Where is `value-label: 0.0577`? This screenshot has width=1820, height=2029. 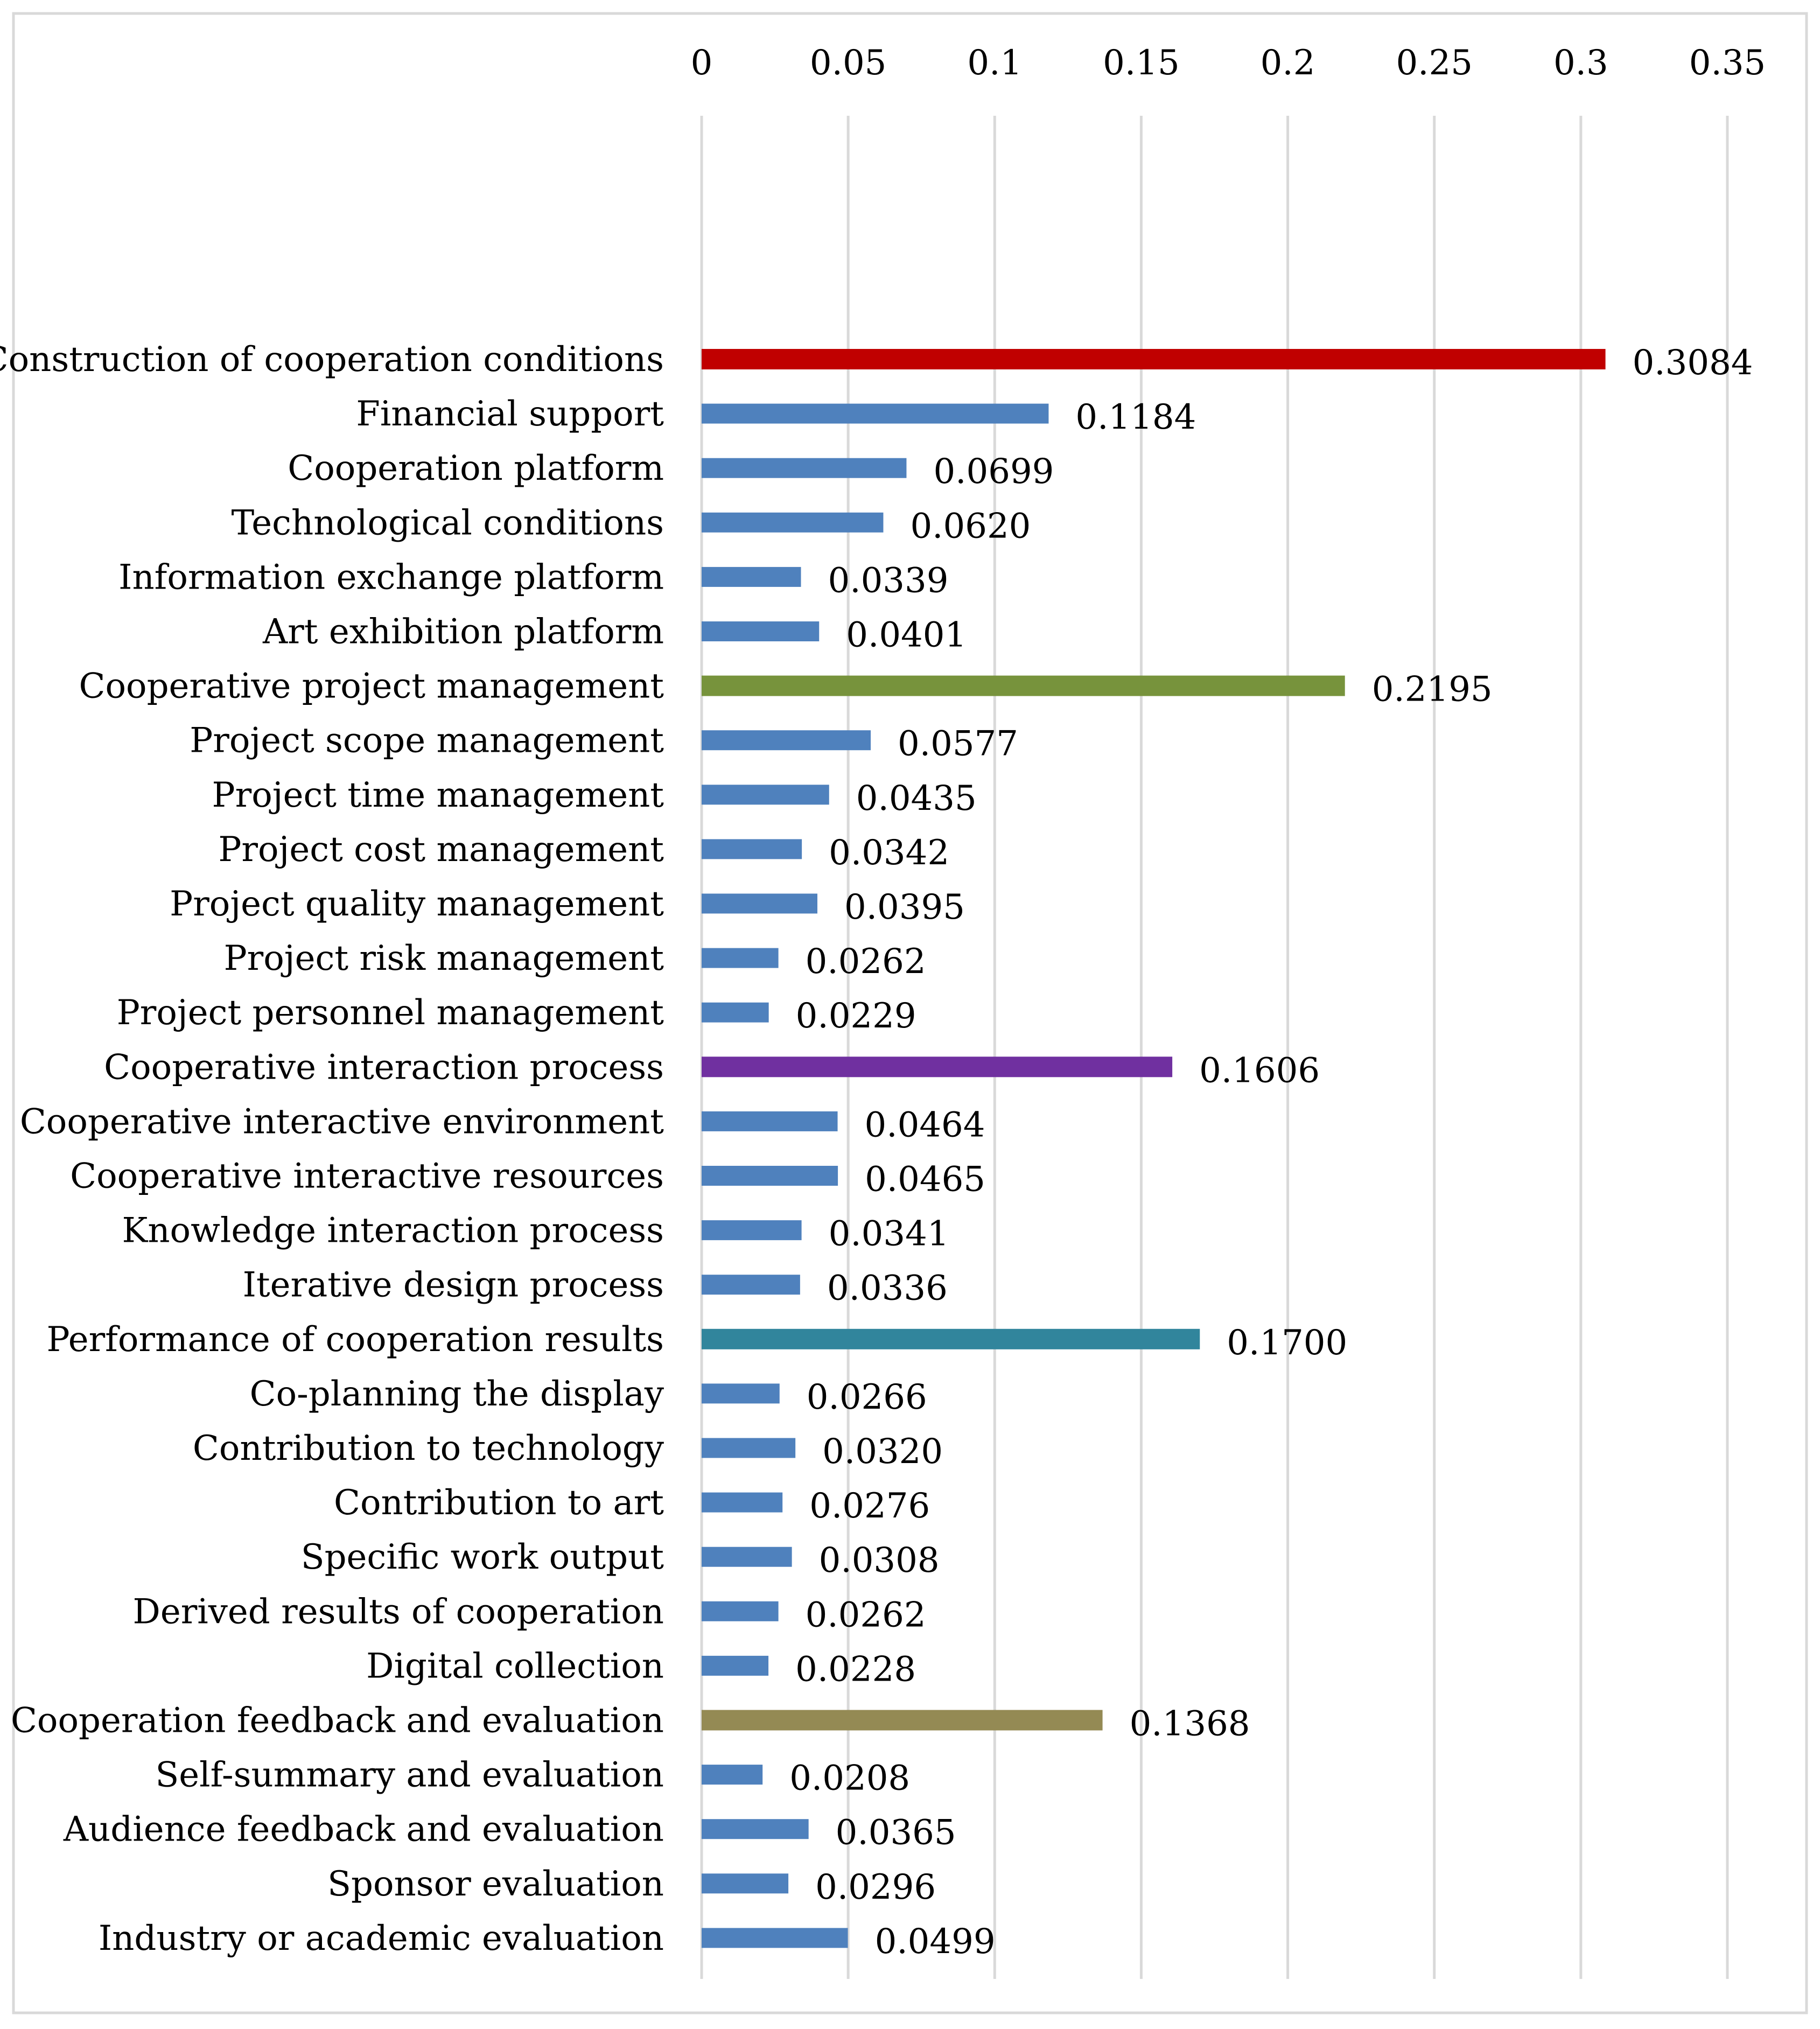
value-label: 0.0577 is located at coordinates (958, 744).